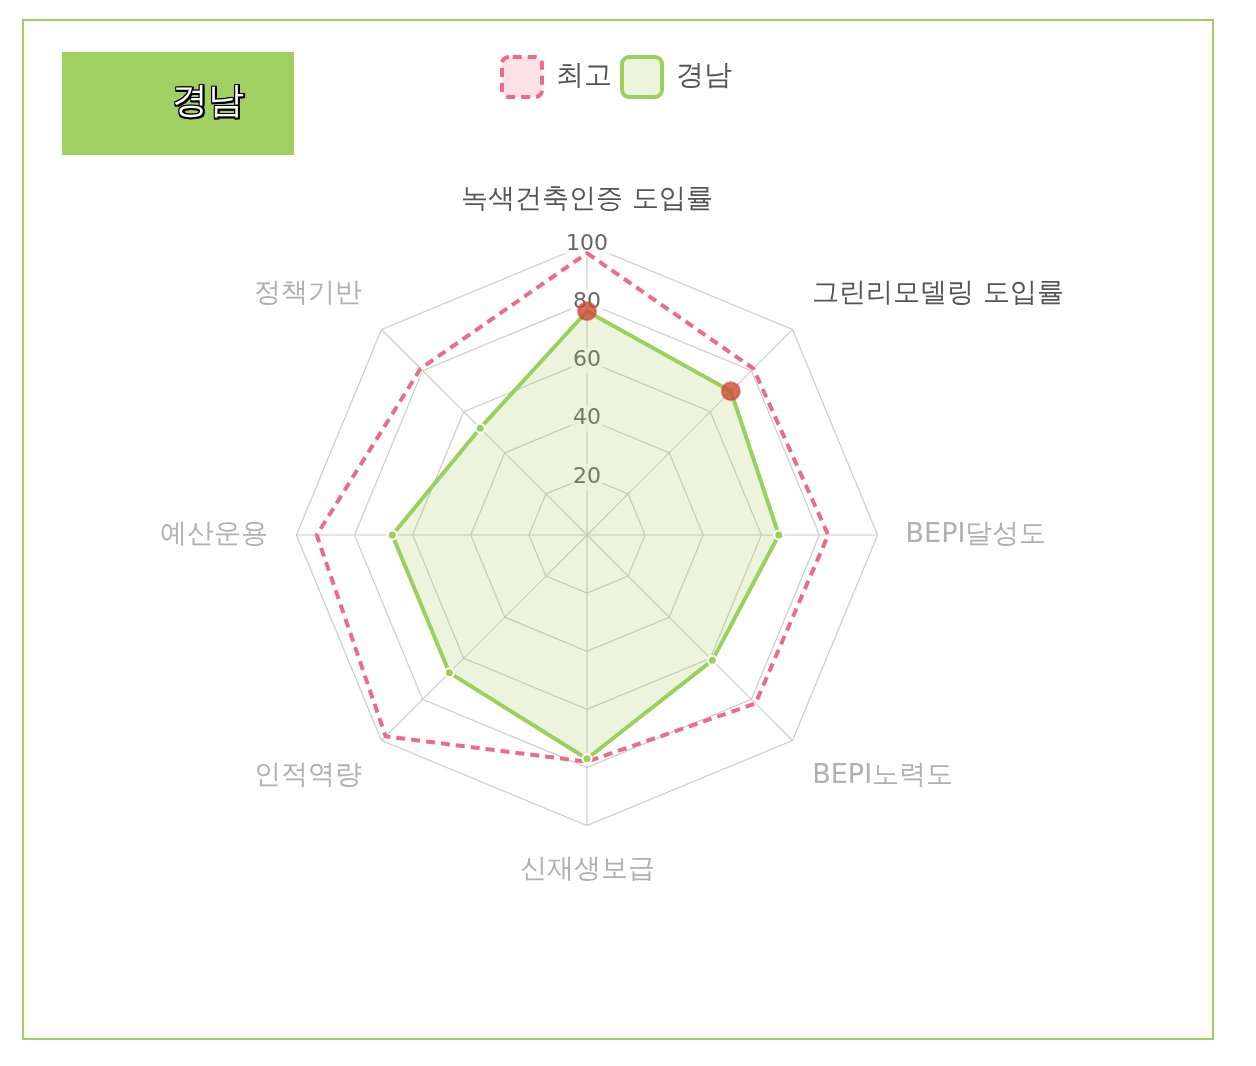 This screenshot has width=1256, height=1066. I want to click on spoke-label: 정책기반, so click(307, 291).